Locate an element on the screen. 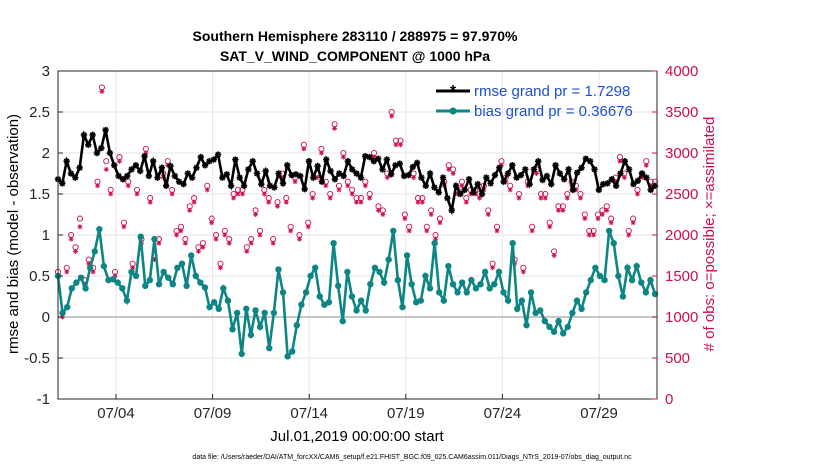 The width and height of the screenshot is (830, 470). y-tick-label: 2 is located at coordinates (46, 153).